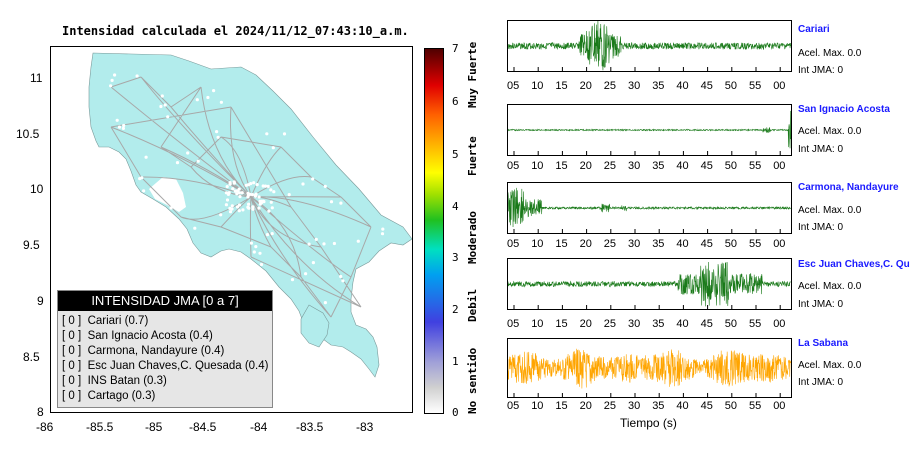  Describe the element at coordinates (455, 412) in the screenshot. I see `colorbar-tick: 0` at that location.